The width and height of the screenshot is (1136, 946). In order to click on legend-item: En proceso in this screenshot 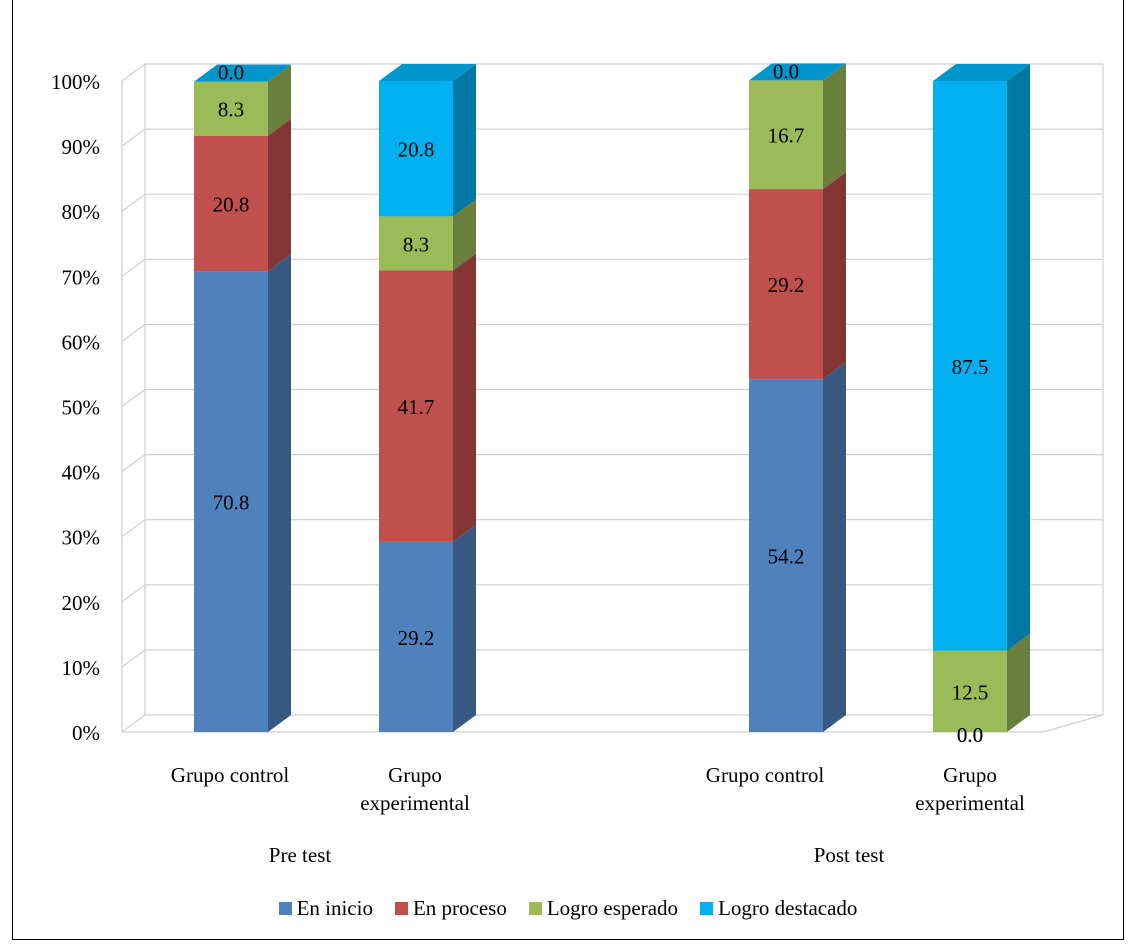, I will do `click(450, 908)`.